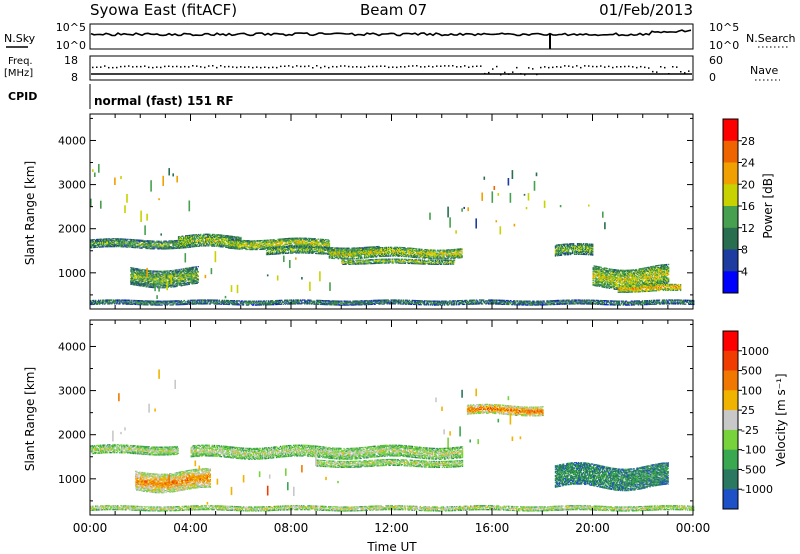  What do you see at coordinates (392, 69) in the screenshot?
I see `freq-panel: Freq. [MHz] 18 8 60 0 Nave` at bounding box center [392, 69].